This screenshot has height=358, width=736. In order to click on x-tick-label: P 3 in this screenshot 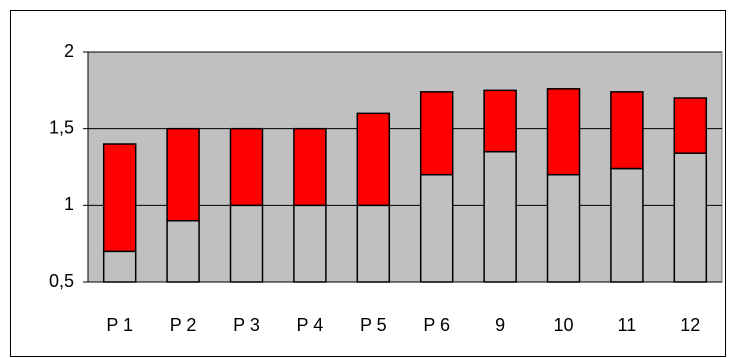, I will do `click(246, 325)`.